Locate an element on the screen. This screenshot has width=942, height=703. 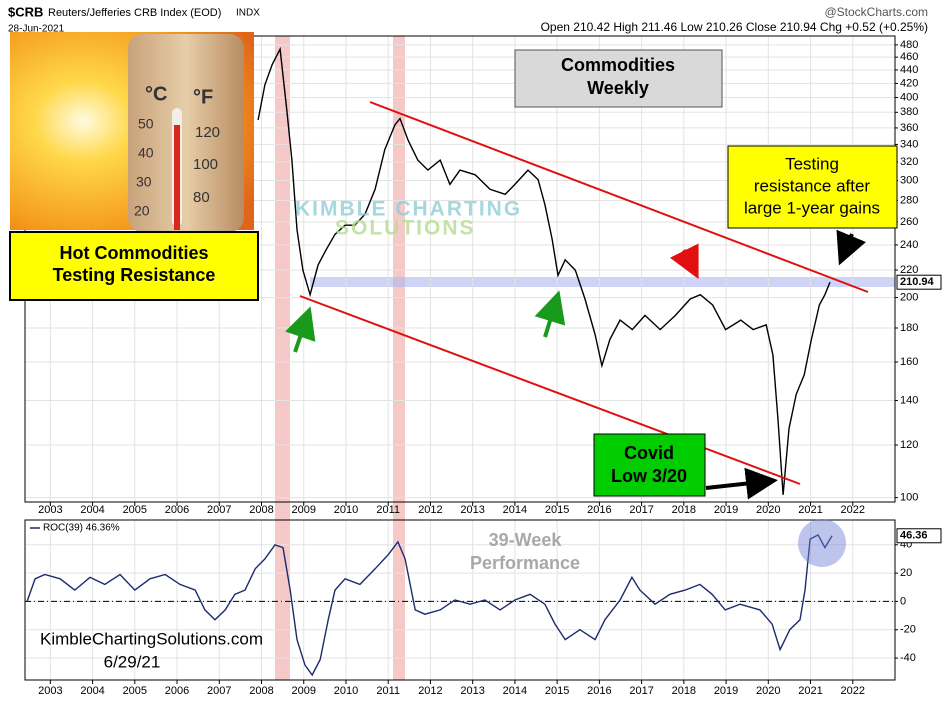
y-tick-label: 300 is located at coordinates (909, 180).